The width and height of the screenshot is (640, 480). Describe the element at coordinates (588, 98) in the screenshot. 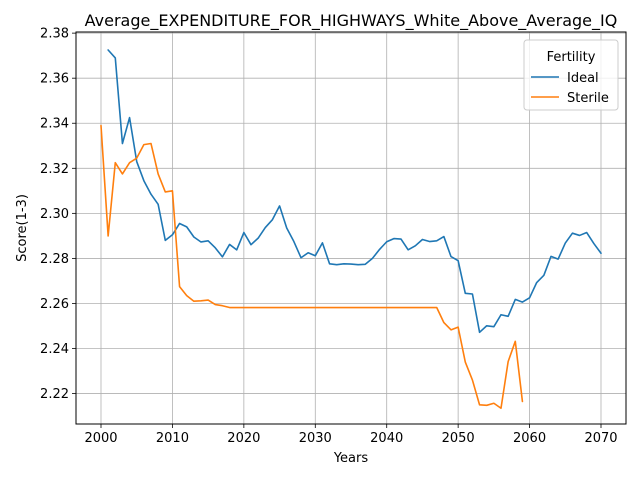

I see `legend-label-sterile: Sterile` at that location.